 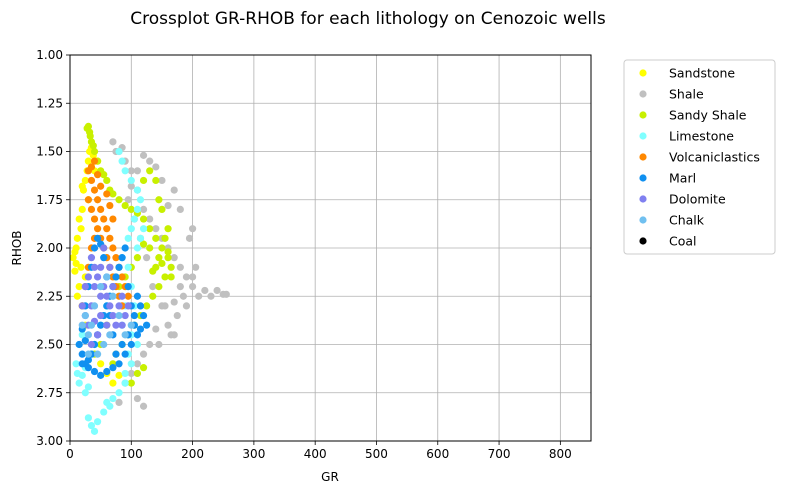 What do you see at coordinates (315, 454) in the screenshot?
I see `x-tick-label: 400` at bounding box center [315, 454].